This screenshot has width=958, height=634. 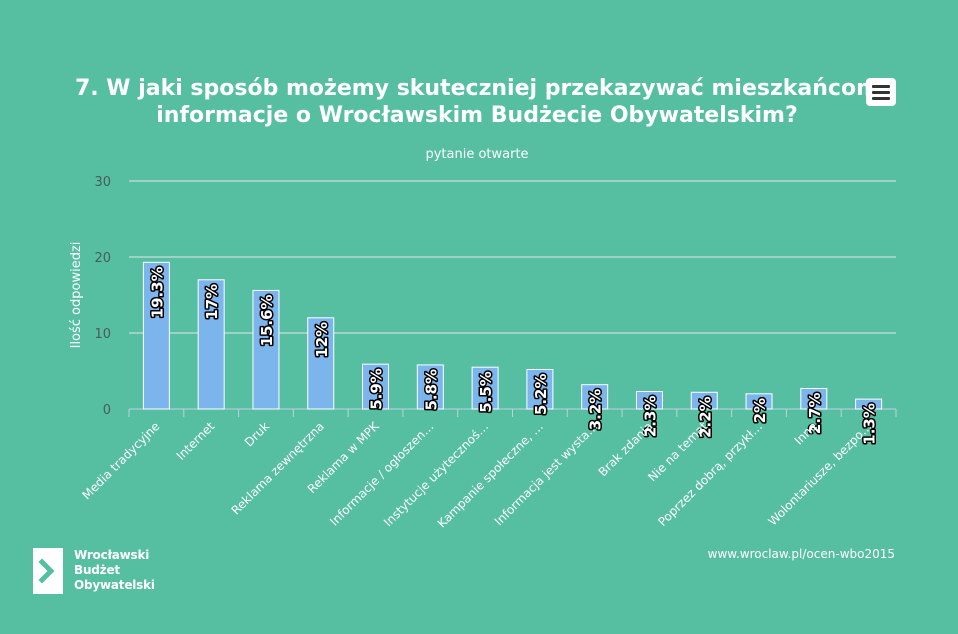 What do you see at coordinates (541, 394) in the screenshot?
I see `data-label: 5.2%` at bounding box center [541, 394].